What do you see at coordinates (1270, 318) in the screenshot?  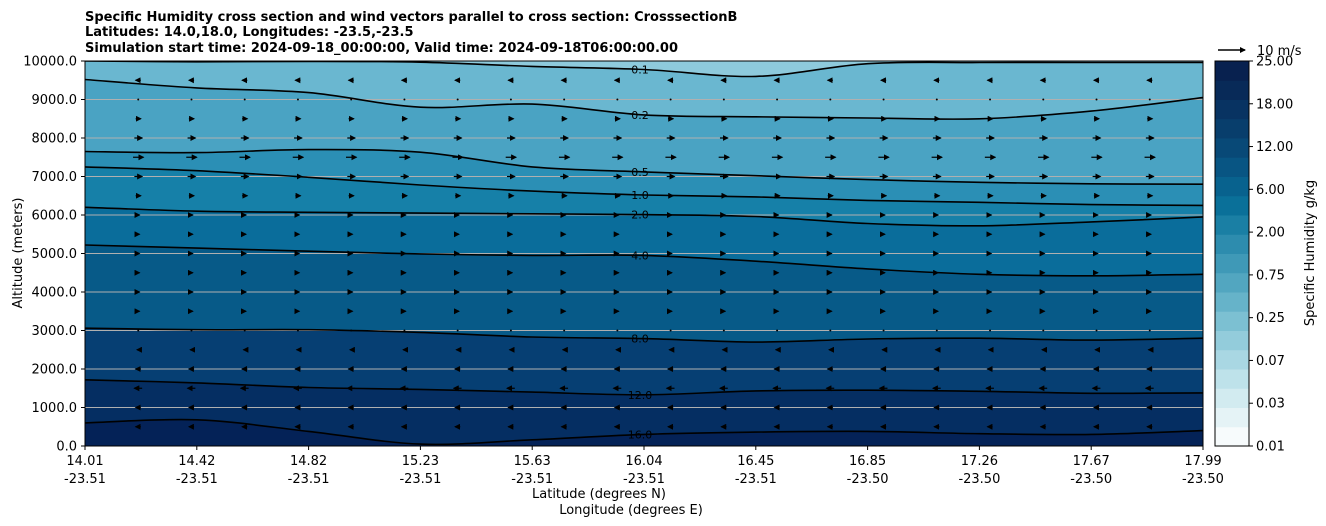 I see `colorbar-tick-label: 0.25` at bounding box center [1270, 318].